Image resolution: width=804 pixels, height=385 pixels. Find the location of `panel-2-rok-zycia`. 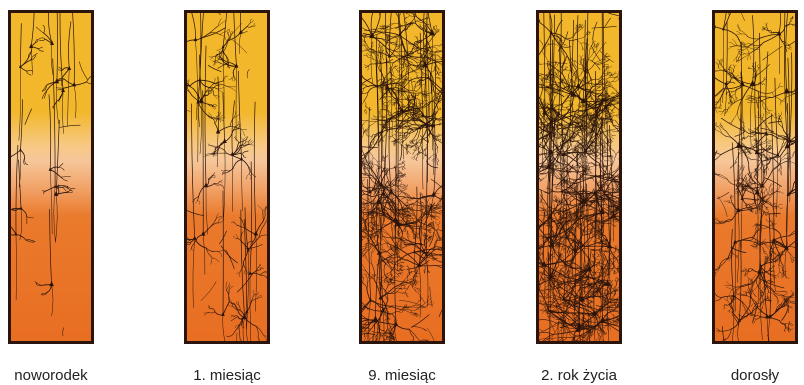

panel-2-rok-zycia is located at coordinates (579, 177).